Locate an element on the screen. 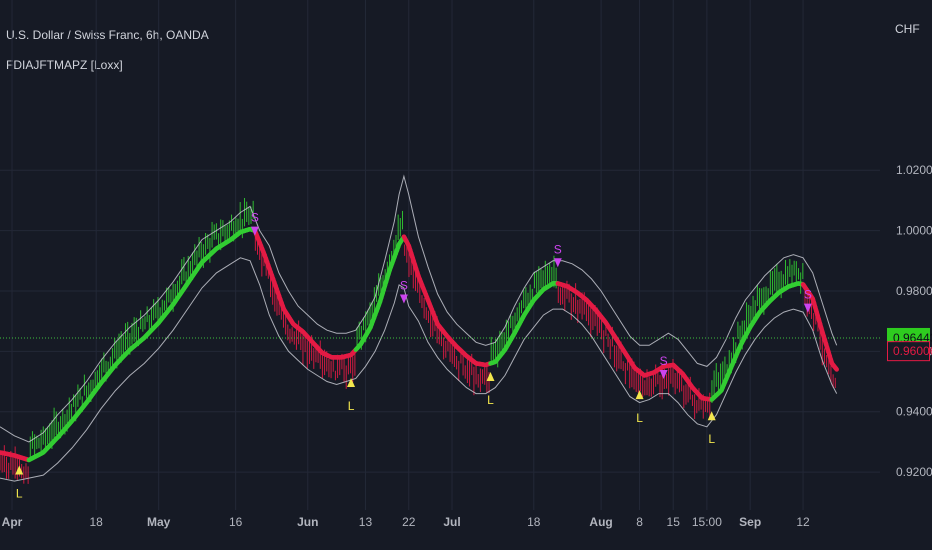 This screenshot has height=550, width=932. indicator-price-value: 0.96006 is located at coordinates (912, 351).